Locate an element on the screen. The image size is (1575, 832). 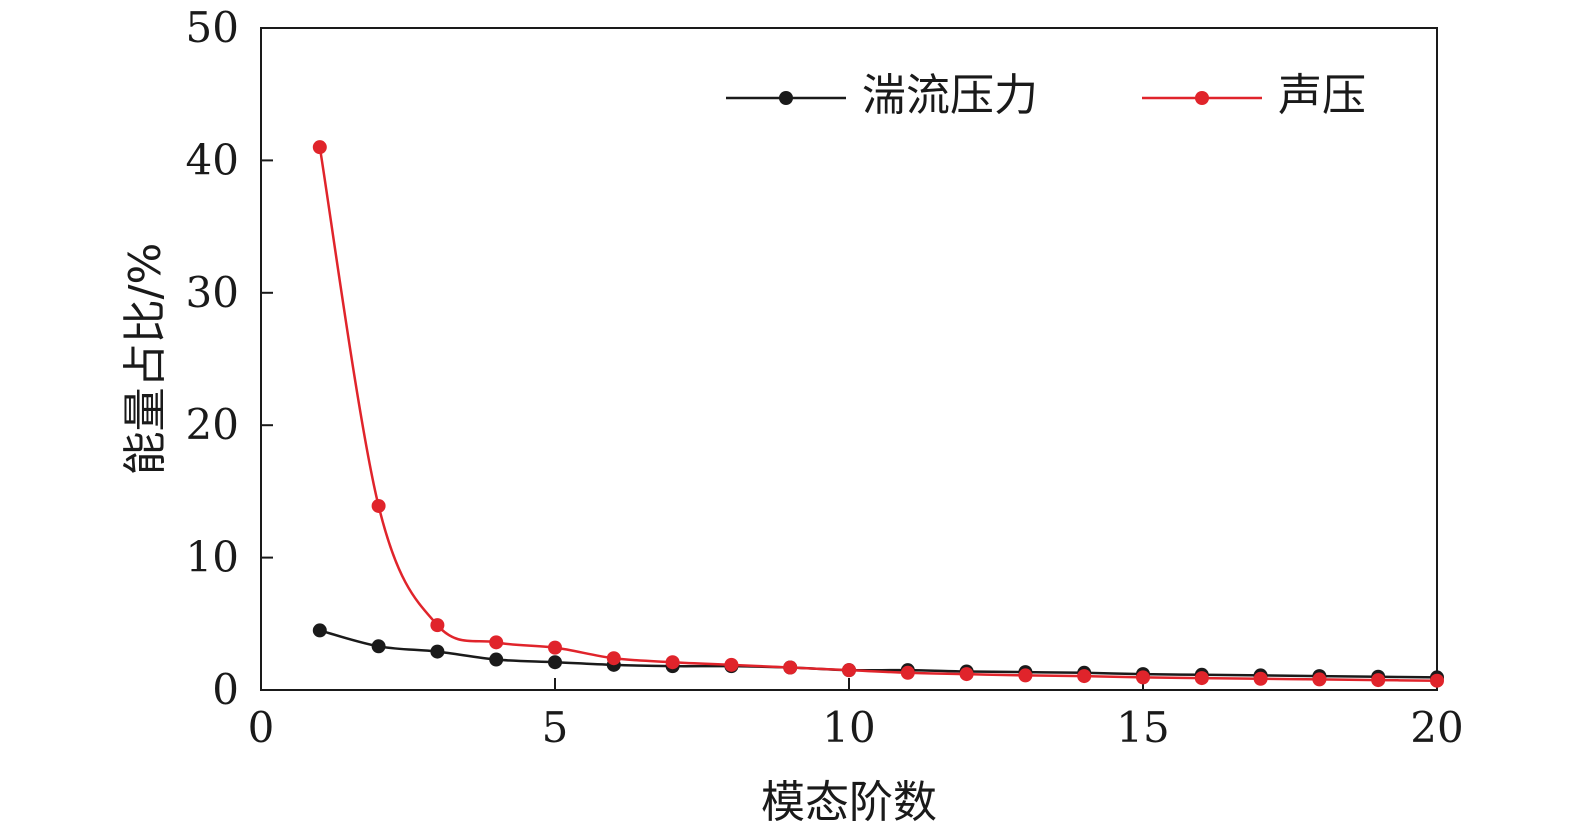
x-tick-label-3: 15 is located at coordinates (1142, 727).